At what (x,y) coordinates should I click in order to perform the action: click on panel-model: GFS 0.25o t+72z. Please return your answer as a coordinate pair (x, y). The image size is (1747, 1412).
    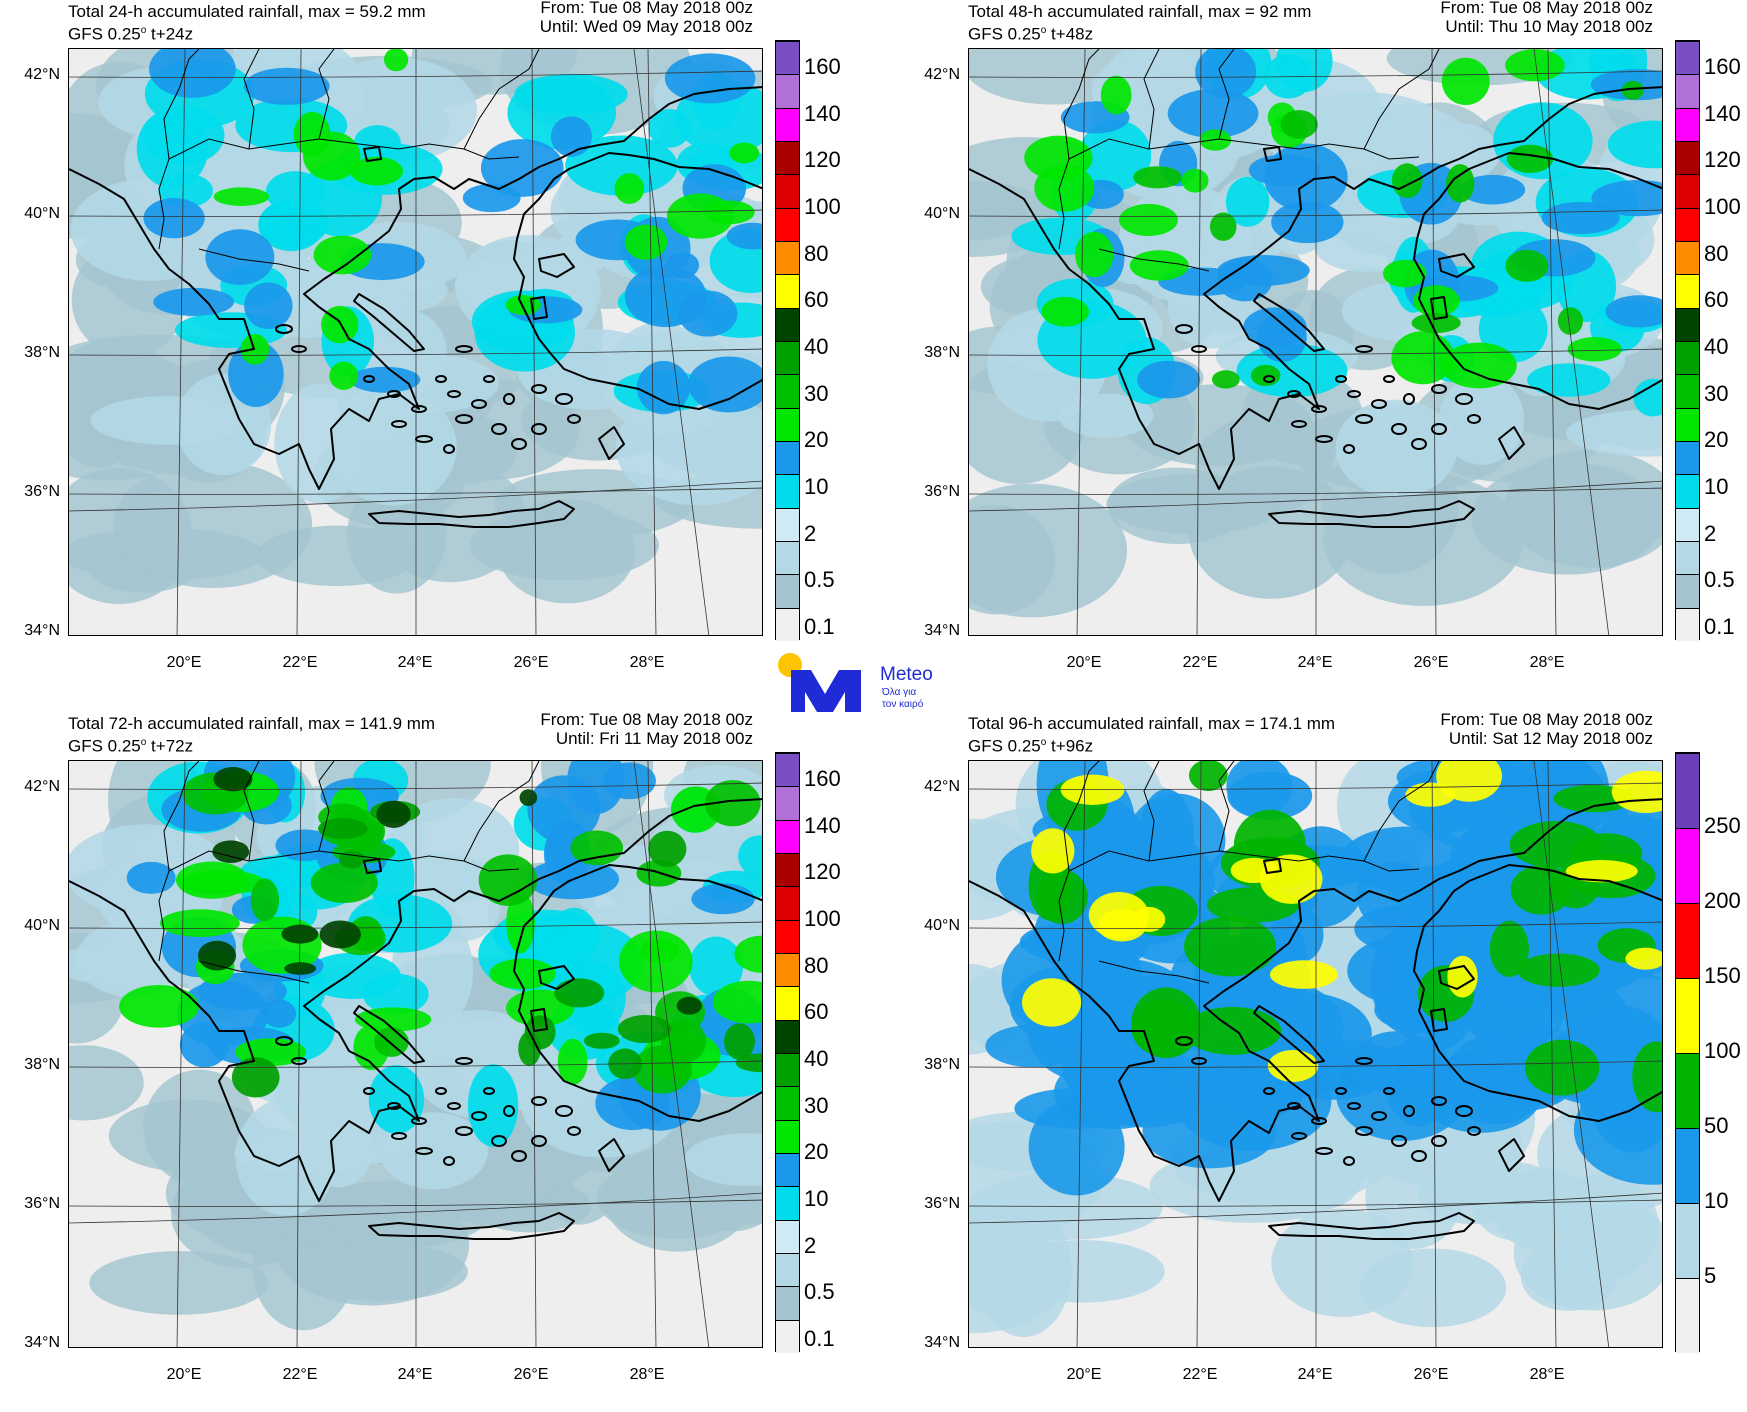
    Looking at the image, I should click on (131, 746).